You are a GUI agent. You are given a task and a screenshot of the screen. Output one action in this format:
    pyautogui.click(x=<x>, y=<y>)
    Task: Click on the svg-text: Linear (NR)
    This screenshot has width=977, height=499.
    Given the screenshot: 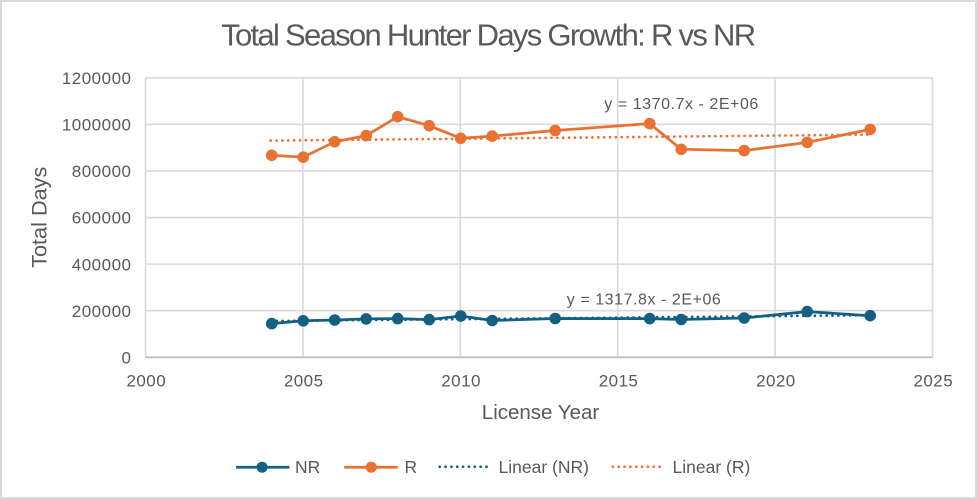 What is the action you would take?
    pyautogui.click(x=544, y=467)
    